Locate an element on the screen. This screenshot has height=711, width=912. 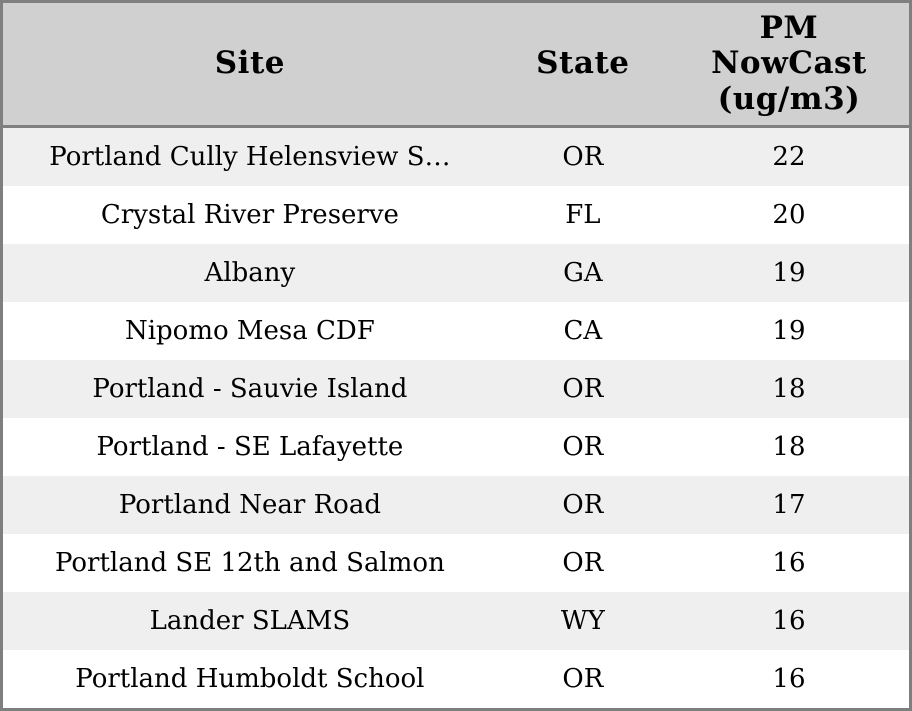
column-header-state: State is located at coordinates (582, 65).